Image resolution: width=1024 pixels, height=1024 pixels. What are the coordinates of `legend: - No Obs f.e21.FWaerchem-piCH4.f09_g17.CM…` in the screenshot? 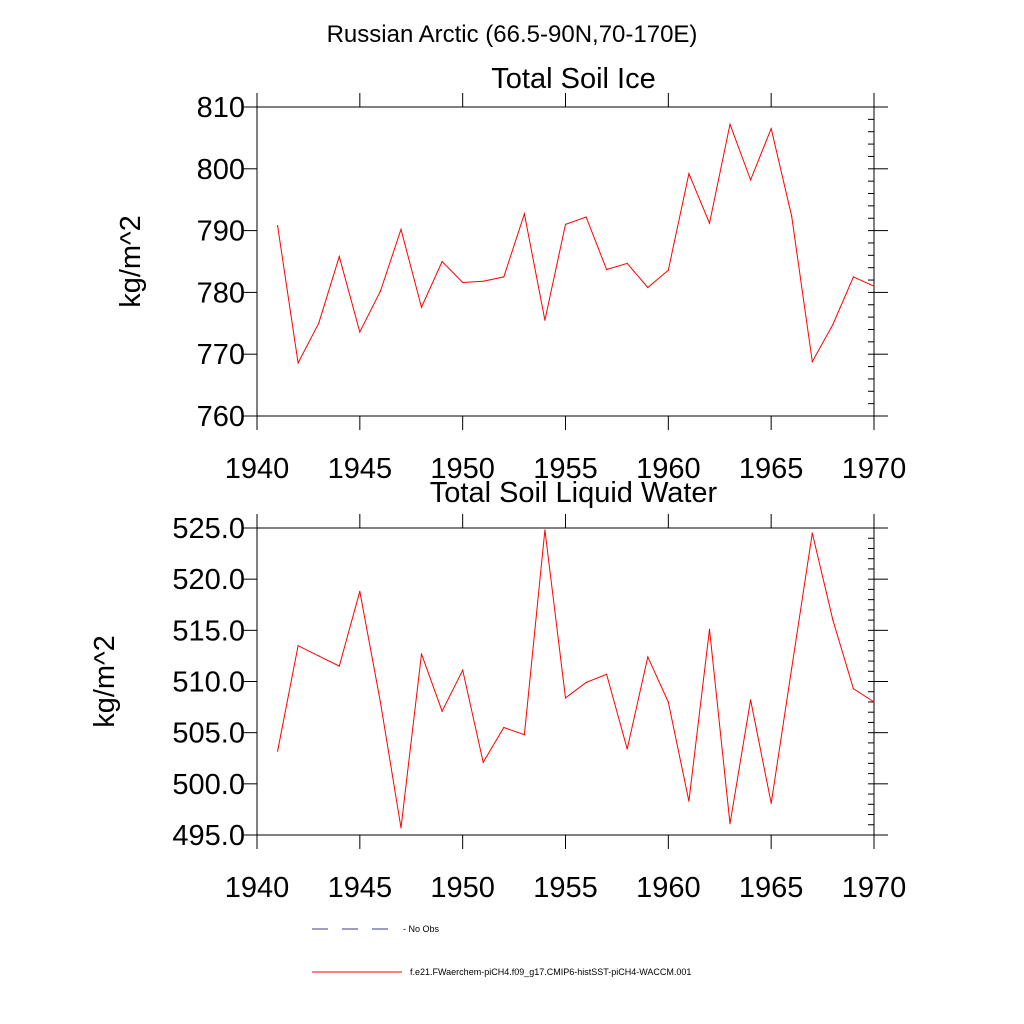 It's located at (501, 950).